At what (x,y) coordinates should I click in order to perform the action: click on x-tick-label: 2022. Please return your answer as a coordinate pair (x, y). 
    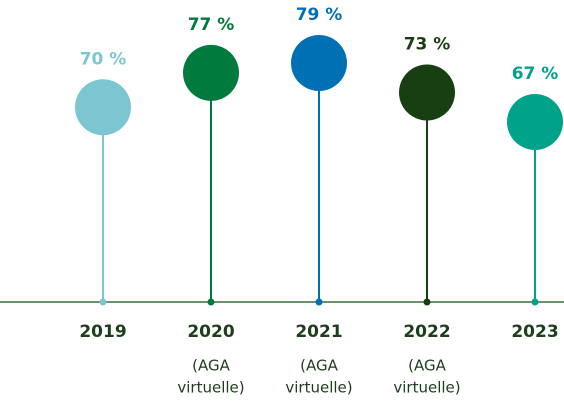
    Looking at the image, I should click on (426, 332).